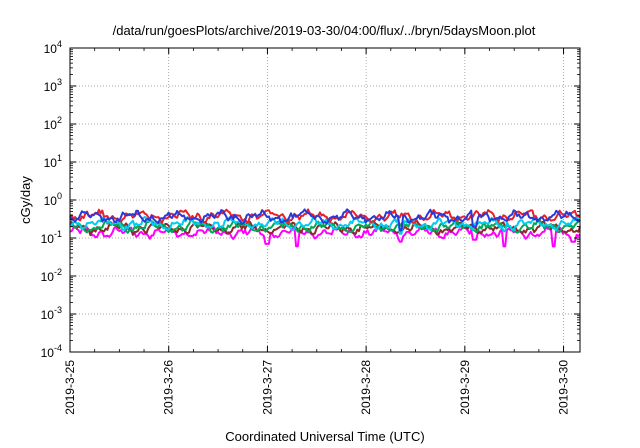 The height and width of the screenshot is (448, 640). What do you see at coordinates (51, 313) in the screenshot?
I see `y-tick-label: 10⁻³` at bounding box center [51, 313].